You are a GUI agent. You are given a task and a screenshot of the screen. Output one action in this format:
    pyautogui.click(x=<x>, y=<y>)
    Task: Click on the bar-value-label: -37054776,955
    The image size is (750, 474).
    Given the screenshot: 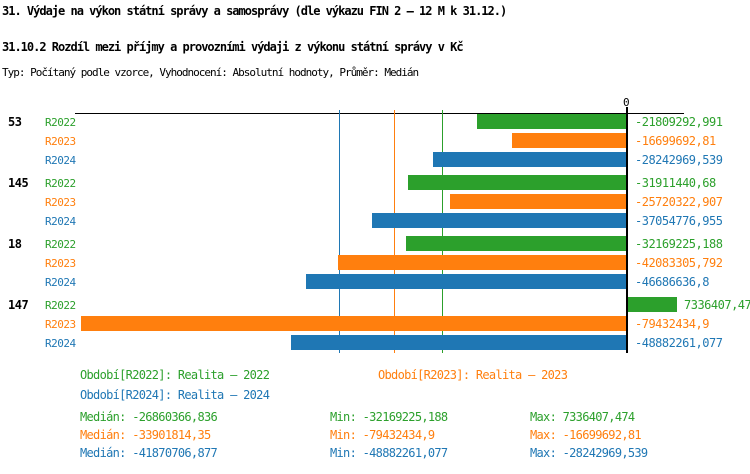 What is the action you would take?
    pyautogui.click(x=679, y=221)
    